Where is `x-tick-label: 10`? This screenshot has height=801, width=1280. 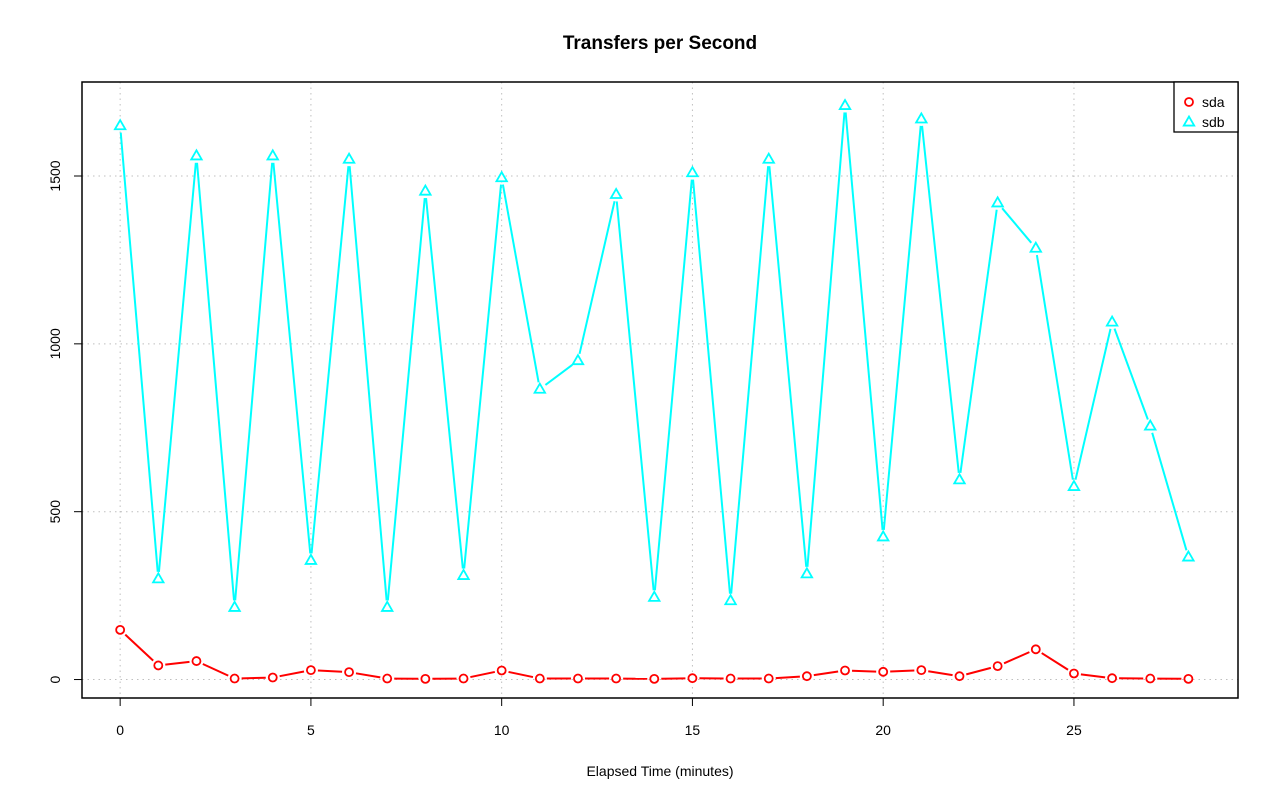 x-tick-label: 10 is located at coordinates (502, 730).